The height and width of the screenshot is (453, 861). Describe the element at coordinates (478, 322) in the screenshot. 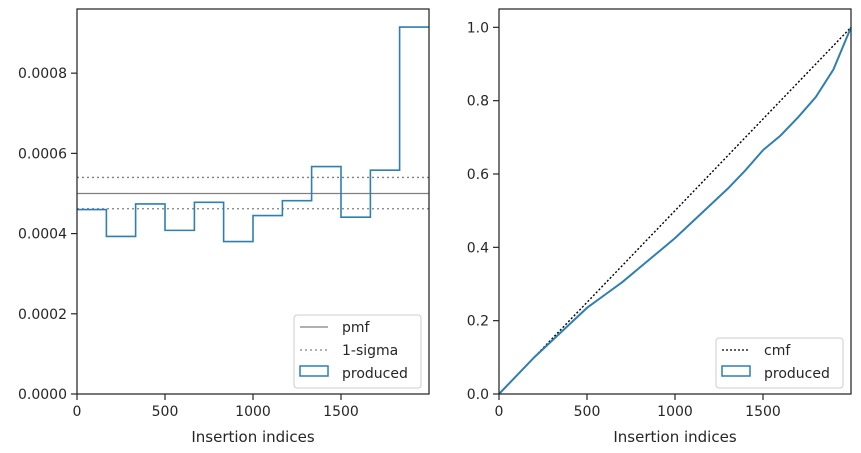

I see `right-y-tick-label: 0.2` at that location.